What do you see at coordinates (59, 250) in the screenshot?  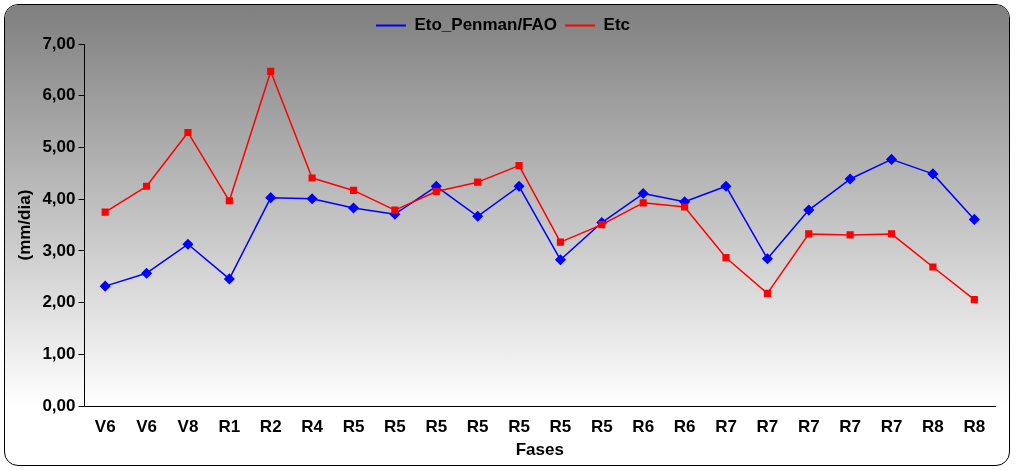 I see `y-tick-label: 3,00` at bounding box center [59, 250].